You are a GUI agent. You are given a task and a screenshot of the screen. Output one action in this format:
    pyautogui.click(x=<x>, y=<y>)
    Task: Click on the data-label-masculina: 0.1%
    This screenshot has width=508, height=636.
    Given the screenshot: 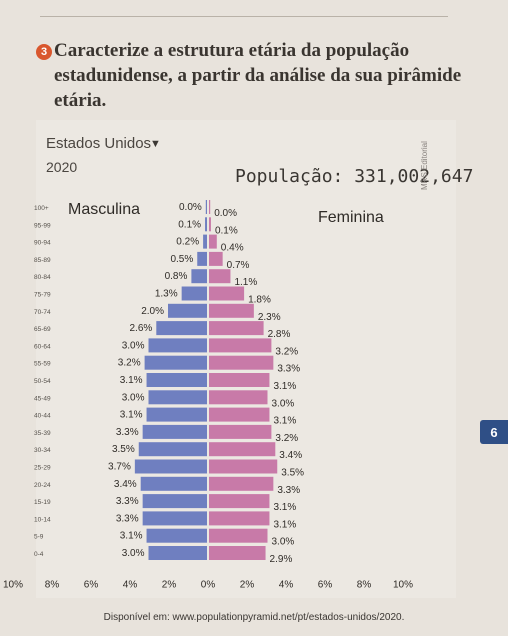 What is the action you would take?
    pyautogui.click(x=189, y=224)
    